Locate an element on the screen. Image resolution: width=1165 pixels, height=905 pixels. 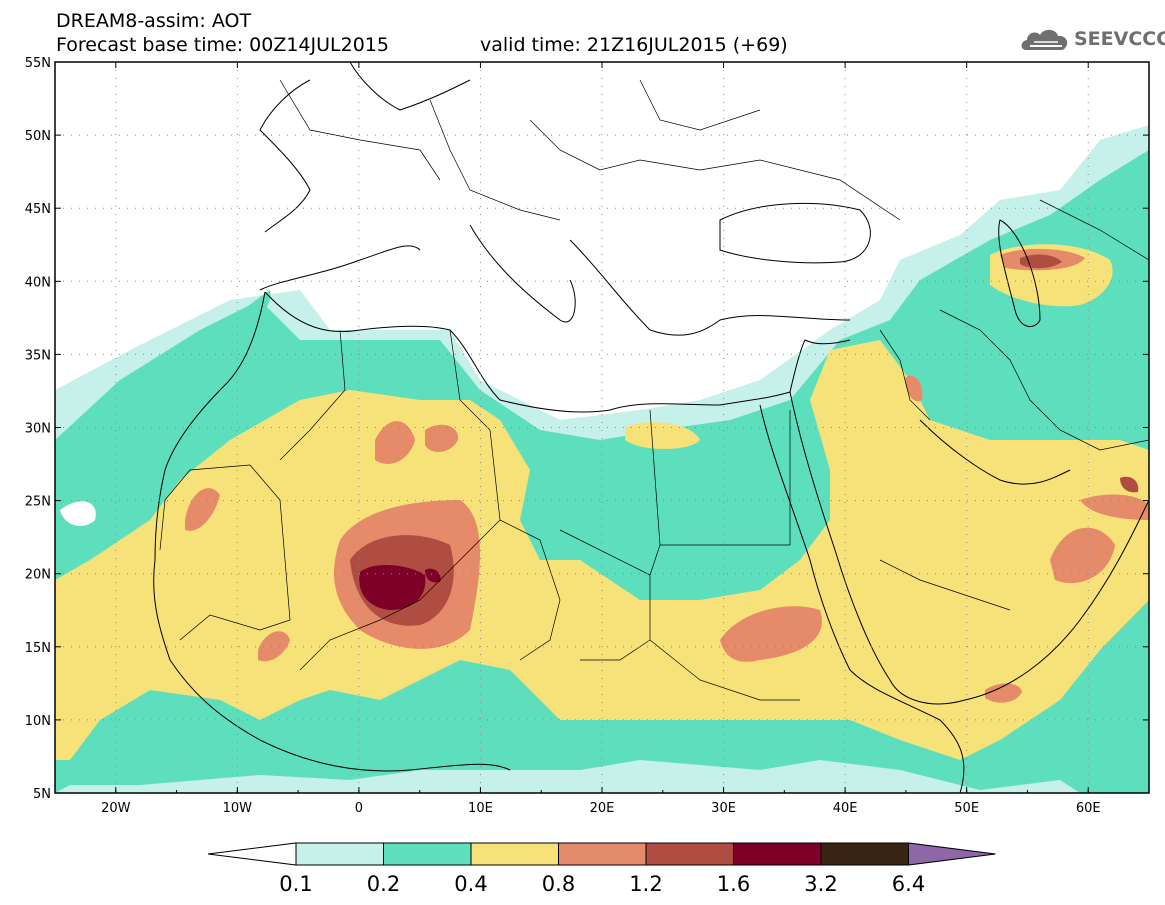
aot-contour-0.8-algeria is located at coordinates (395, 442).